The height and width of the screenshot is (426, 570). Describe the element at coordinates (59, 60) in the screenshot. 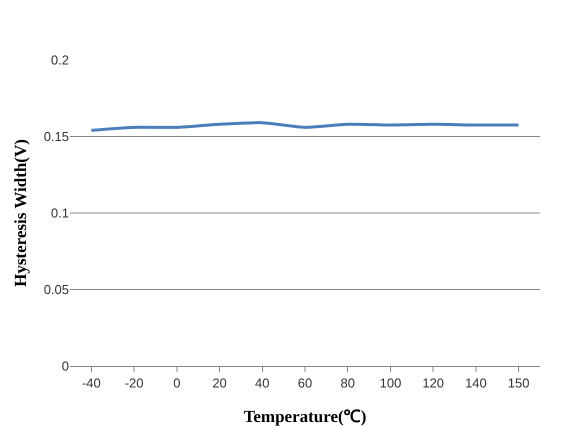

I see `y-tick-label: 0.2` at that location.